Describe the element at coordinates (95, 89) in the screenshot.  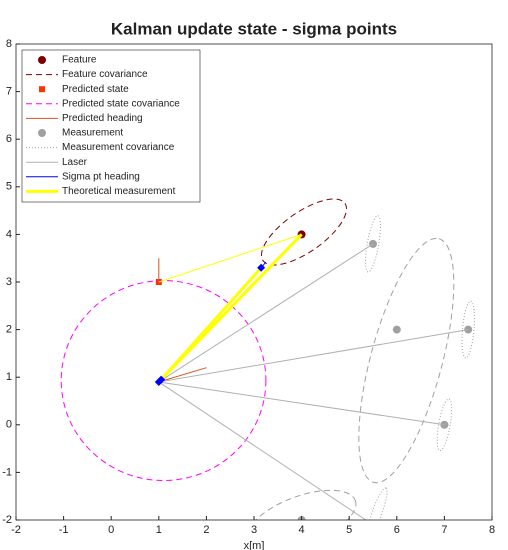
I see `legend-label: Predicted state` at that location.